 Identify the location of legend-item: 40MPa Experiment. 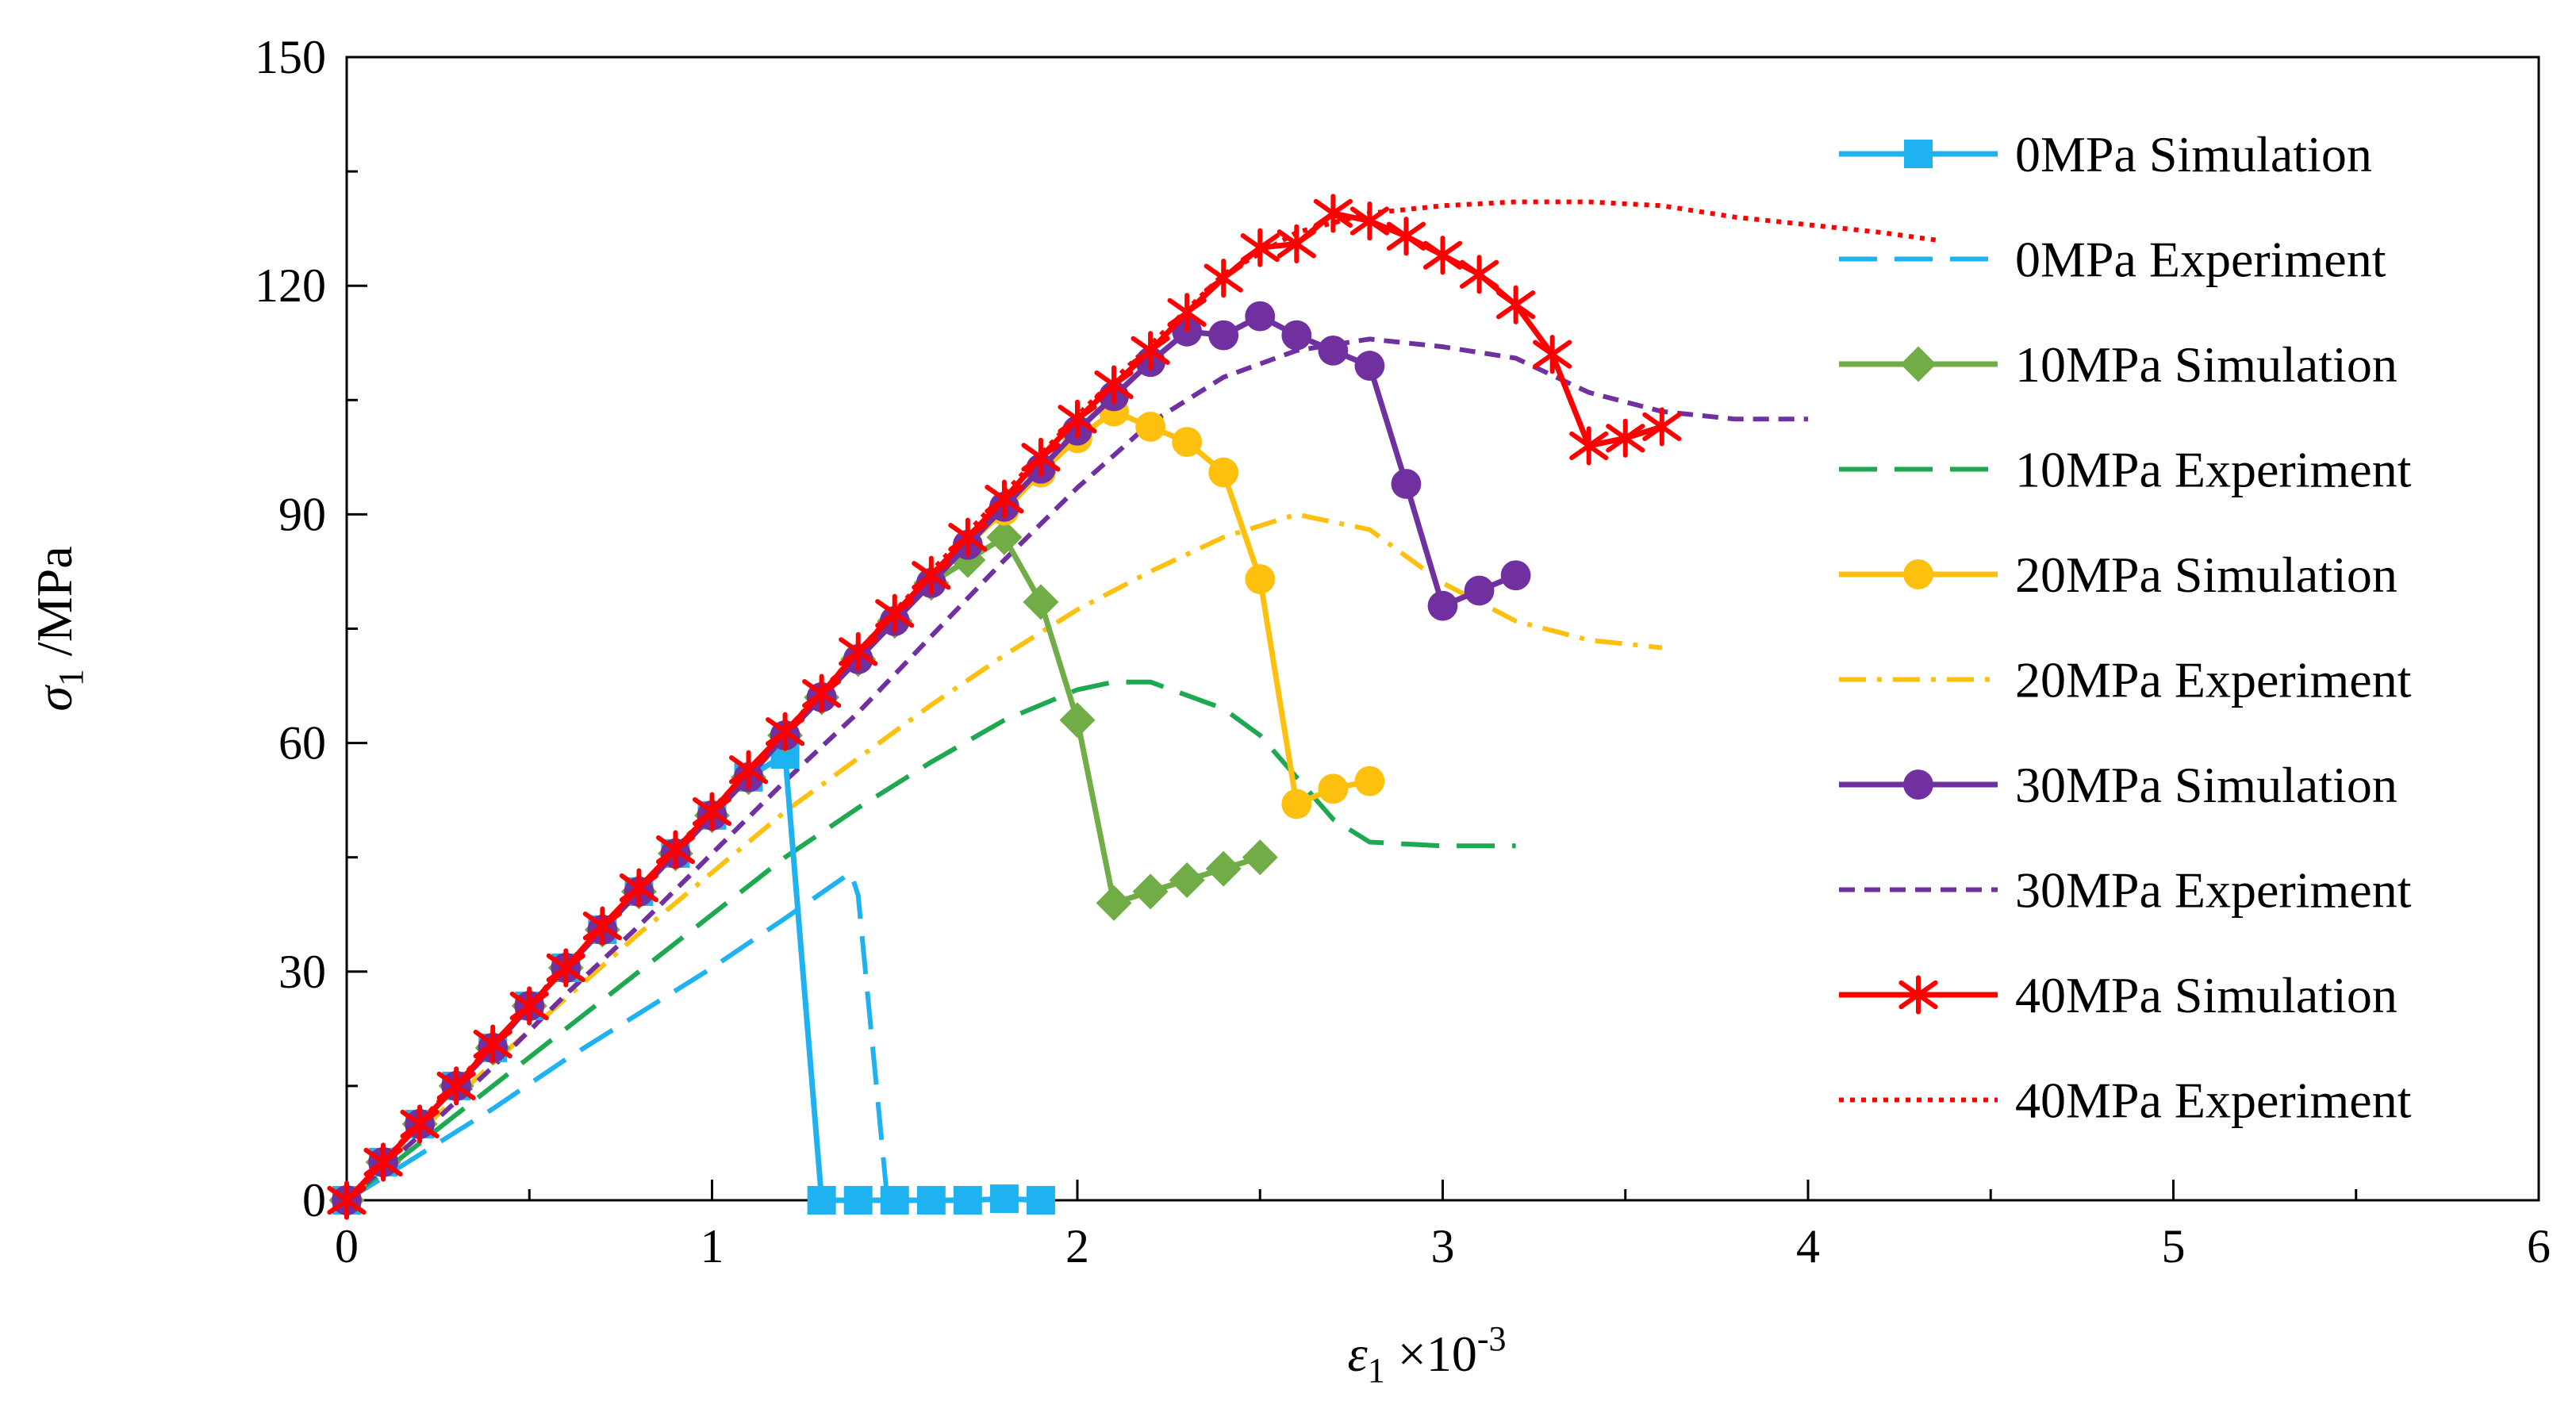
(2125, 1101).